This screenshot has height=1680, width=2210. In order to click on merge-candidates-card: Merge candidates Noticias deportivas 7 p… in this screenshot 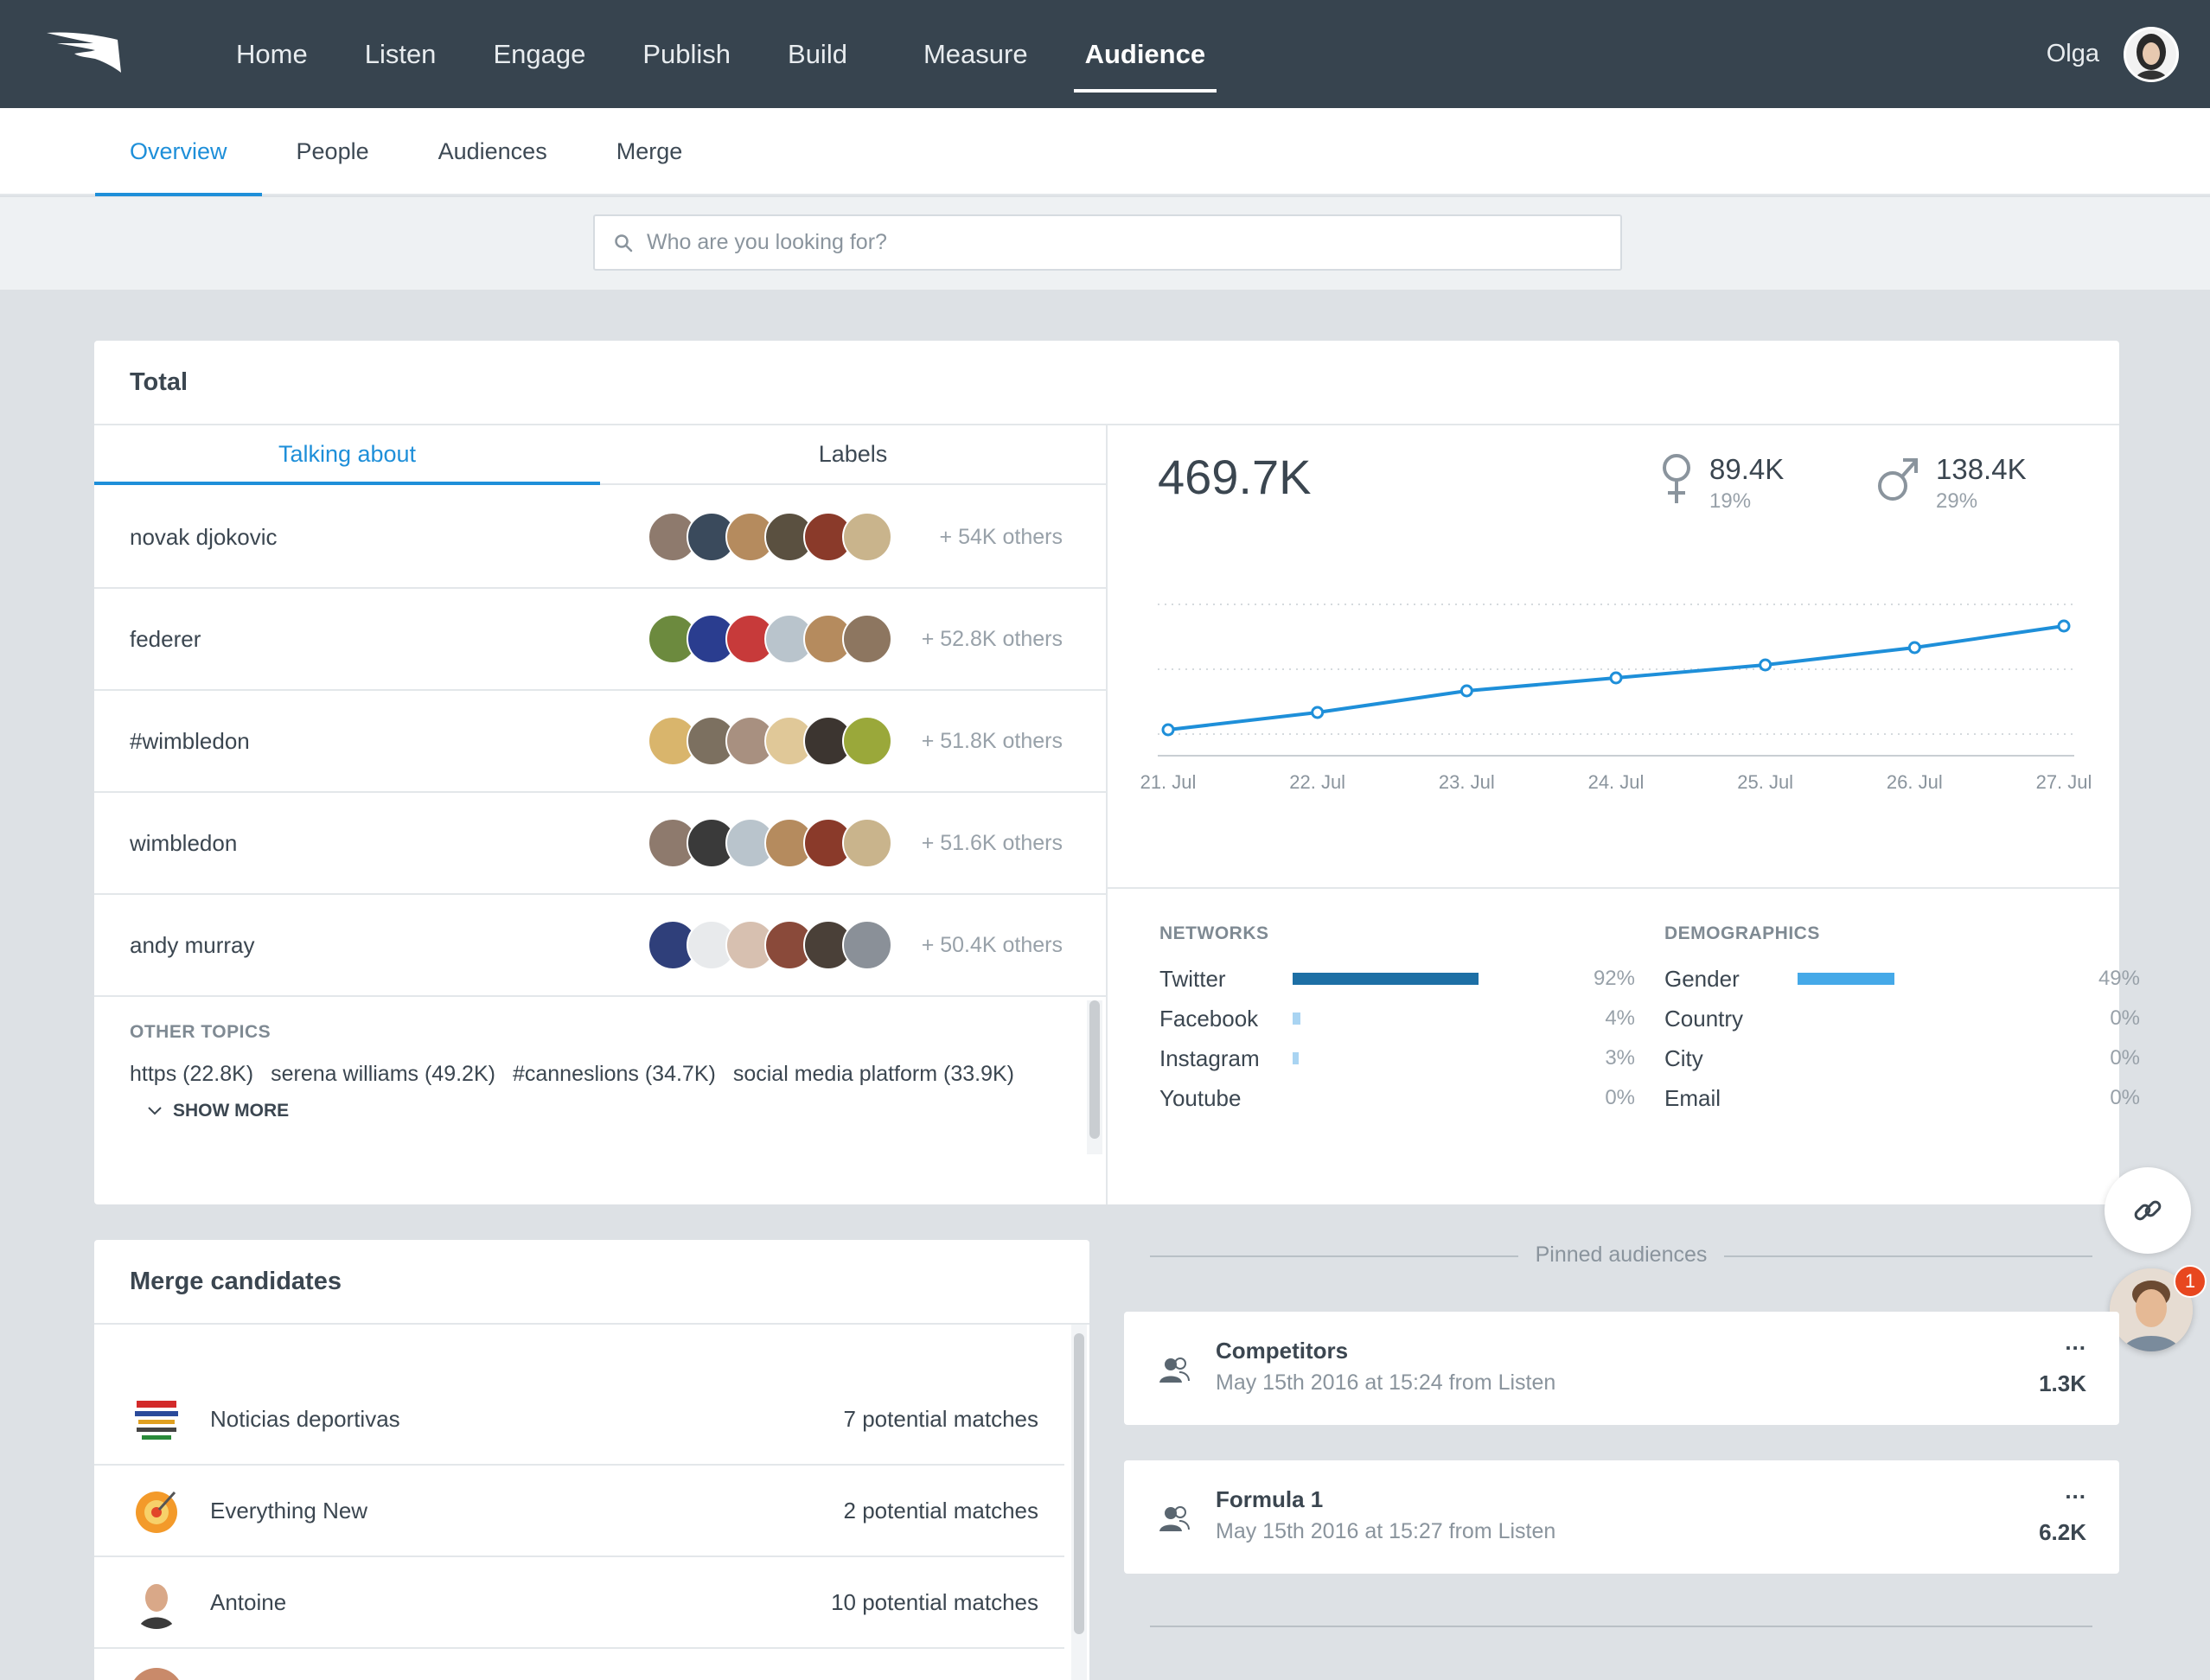, I will do `click(591, 1460)`.